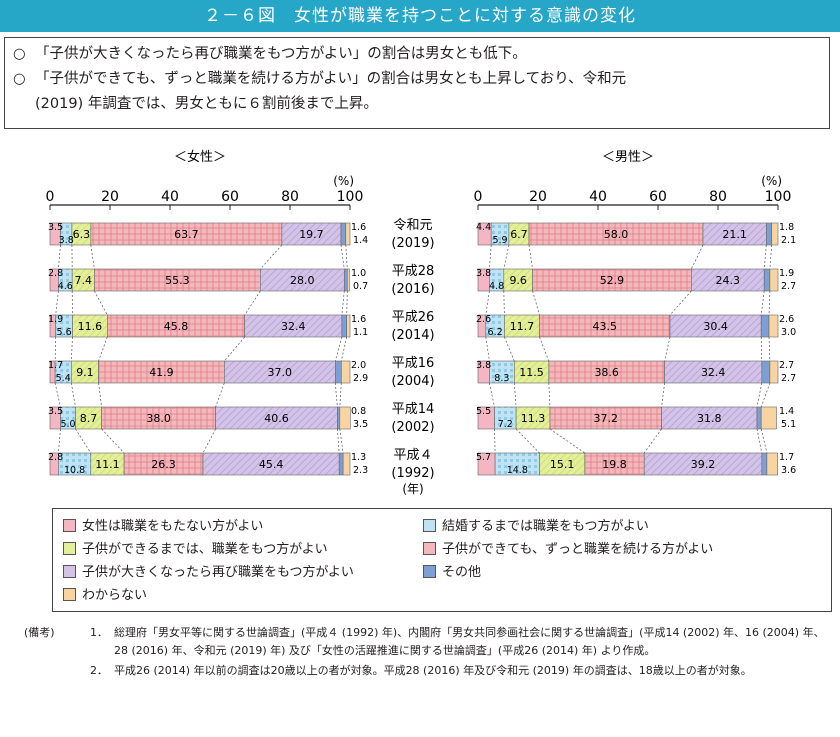 The width and height of the screenshot is (840, 737). What do you see at coordinates (578, 549) in the screenshot?
I see `legend-label: 子供ができても、ずっと職業を続ける方がよい` at bounding box center [578, 549].